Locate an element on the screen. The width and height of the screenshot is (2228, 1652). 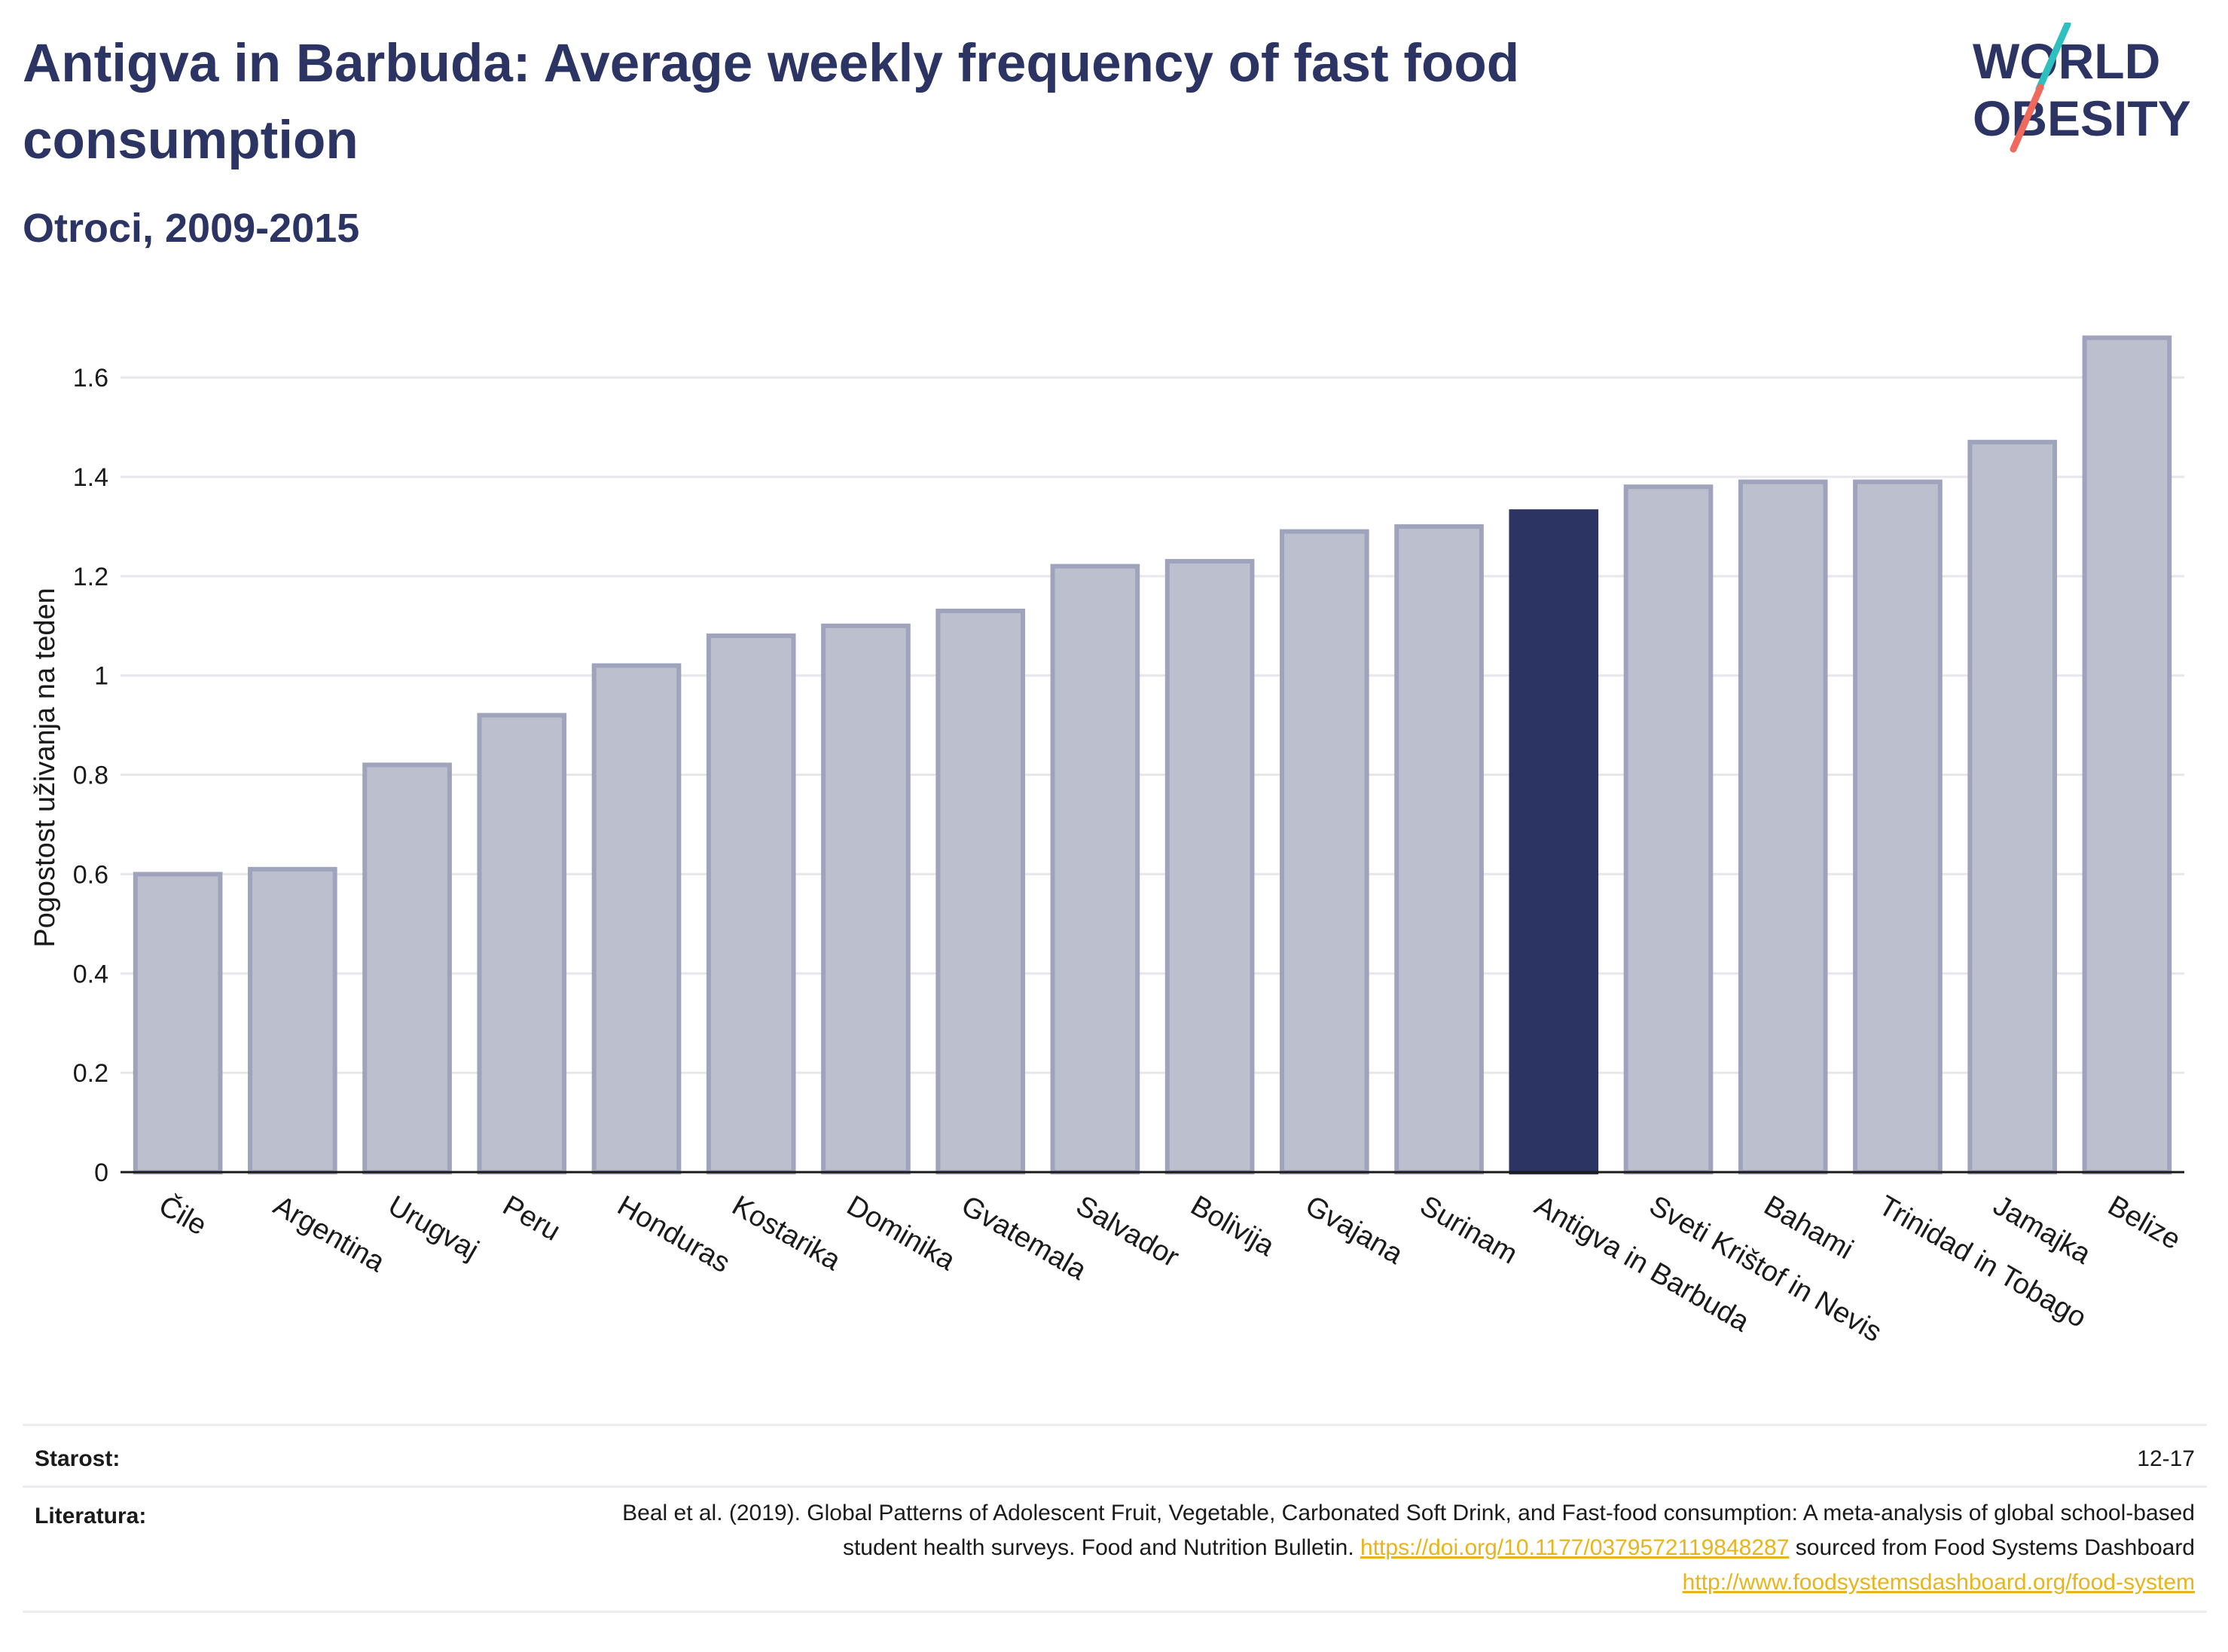
x-tick-label: Čile is located at coordinates (183, 1215).